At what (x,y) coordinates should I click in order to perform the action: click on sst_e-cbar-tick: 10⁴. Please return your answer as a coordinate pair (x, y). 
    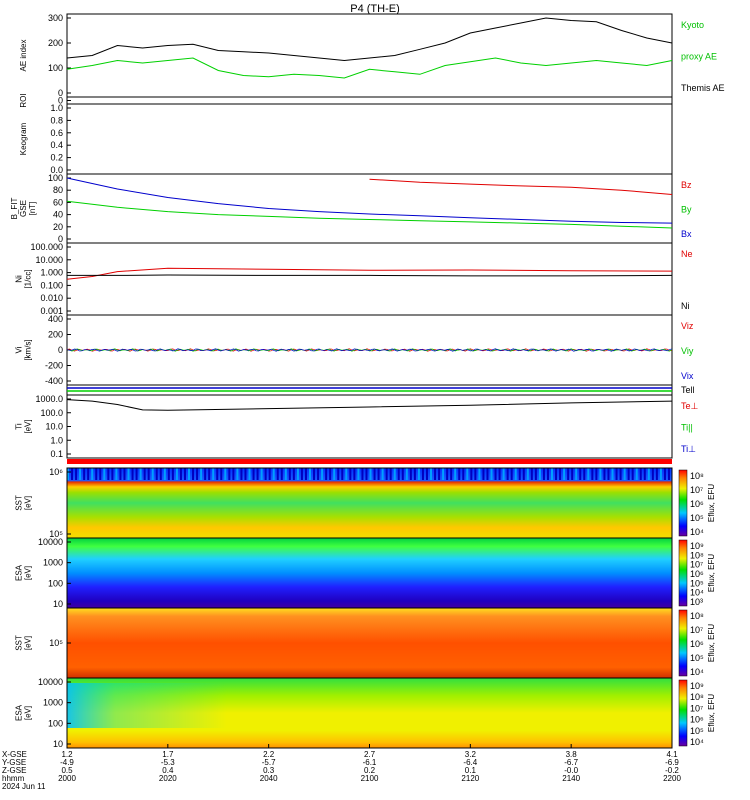
    Looking at the image, I should click on (697, 532).